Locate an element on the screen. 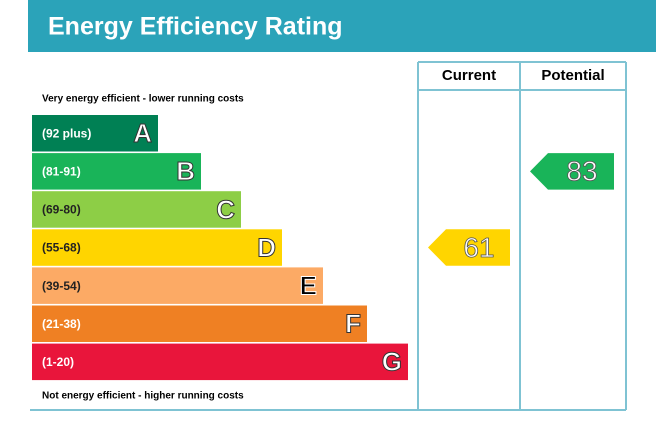 The width and height of the screenshot is (656, 437). band-letter: D is located at coordinates (266, 247).